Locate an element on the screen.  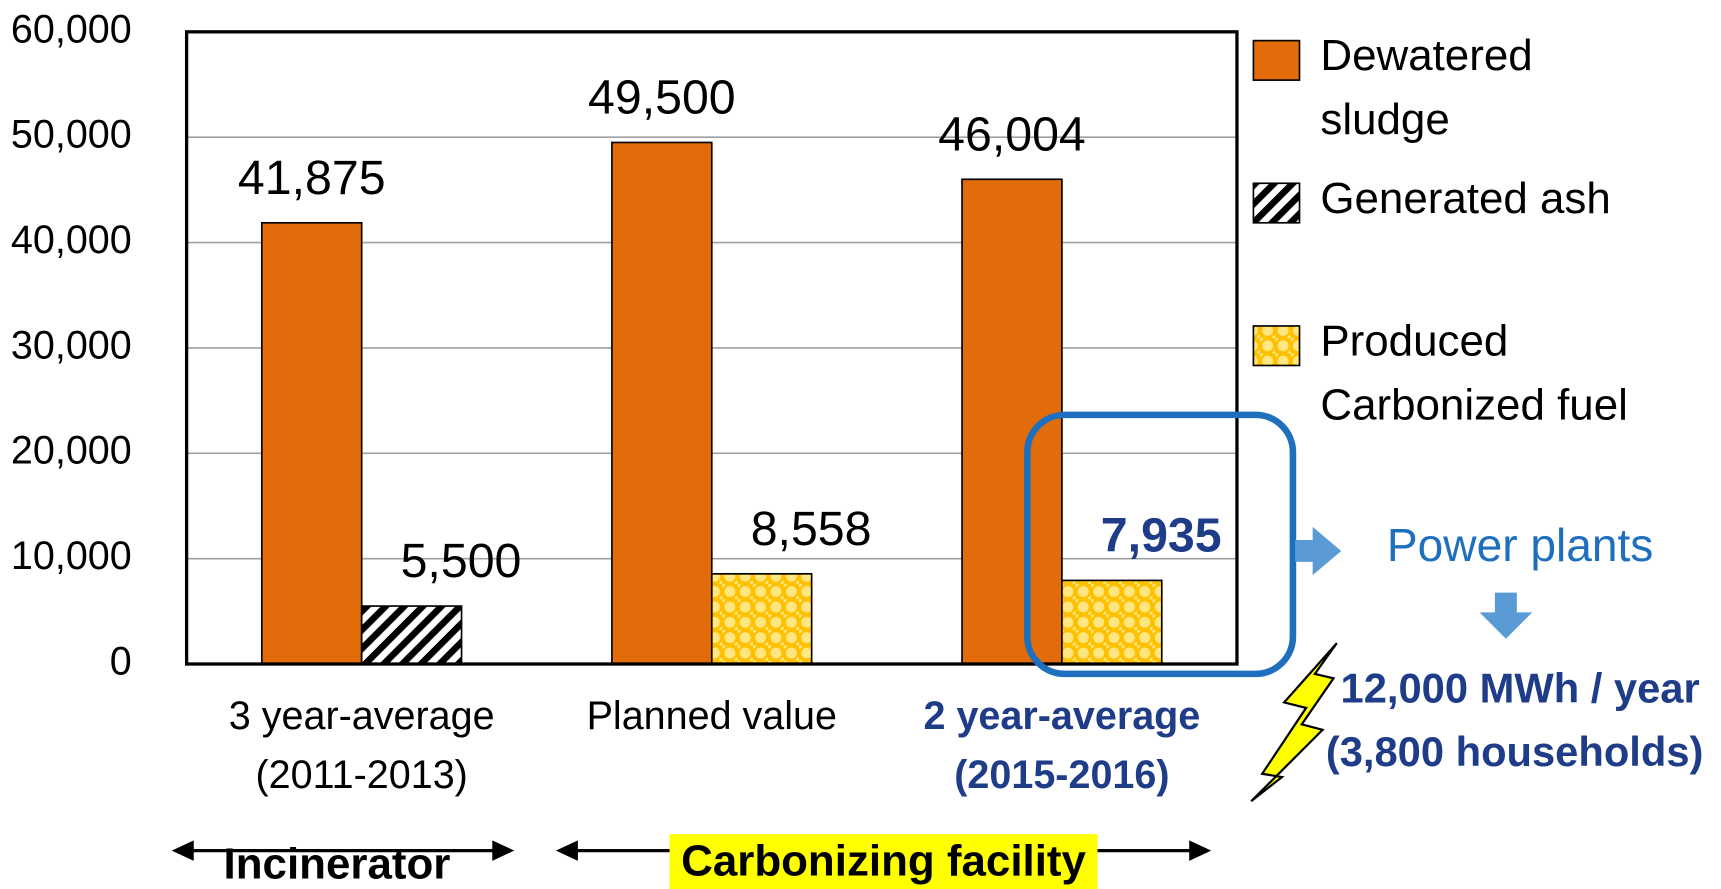
group-label: Carbonizing facility is located at coordinates (883, 860).